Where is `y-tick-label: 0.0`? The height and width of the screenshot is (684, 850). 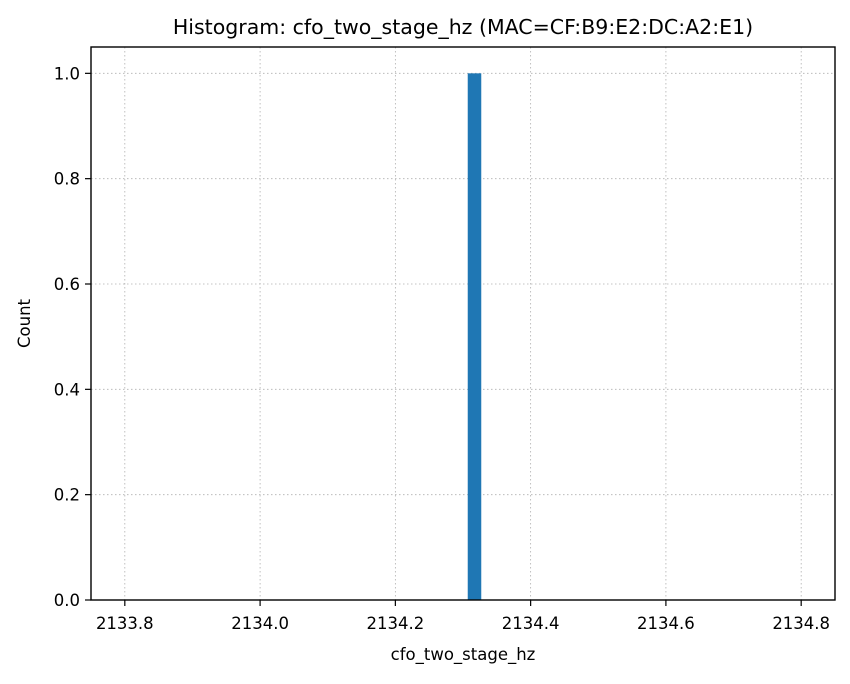 y-tick-label: 0.0 is located at coordinates (67, 600).